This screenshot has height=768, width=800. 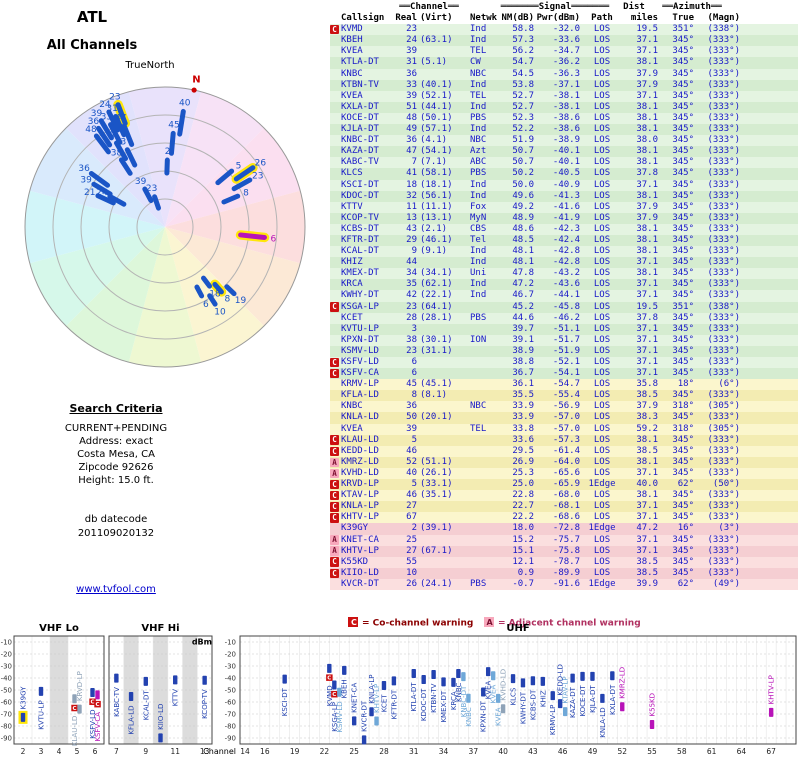 What do you see at coordinates (484, 716) in the screenshot?
I see `station-label: KPXN-DT` at bounding box center [484, 716].